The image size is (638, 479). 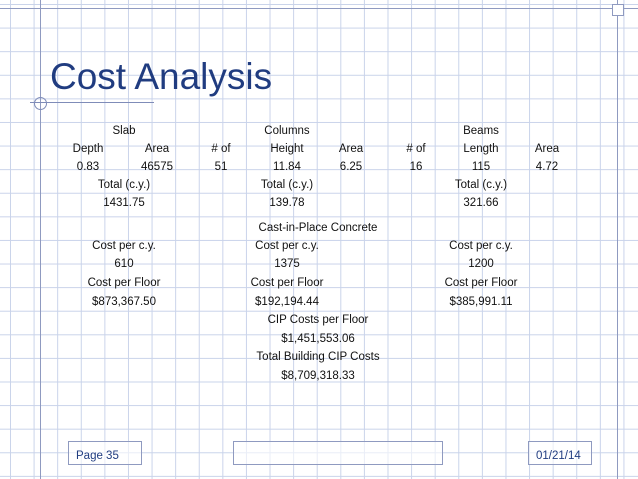 I want to click on title-underline, so click(x=92, y=102).